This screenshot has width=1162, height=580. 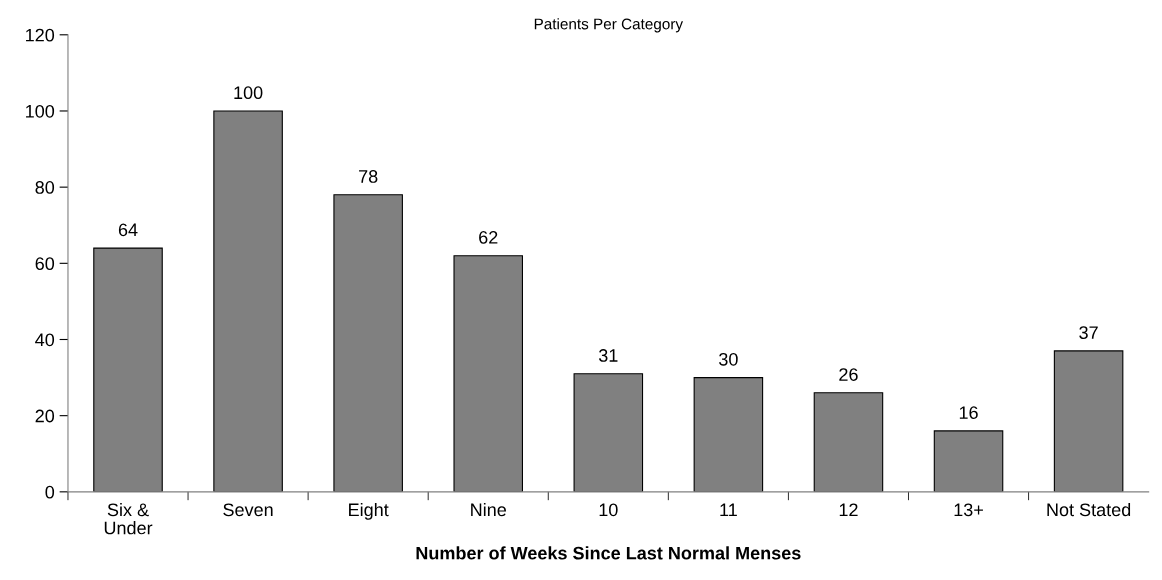 I want to click on data-label: 31, so click(x=608, y=355).